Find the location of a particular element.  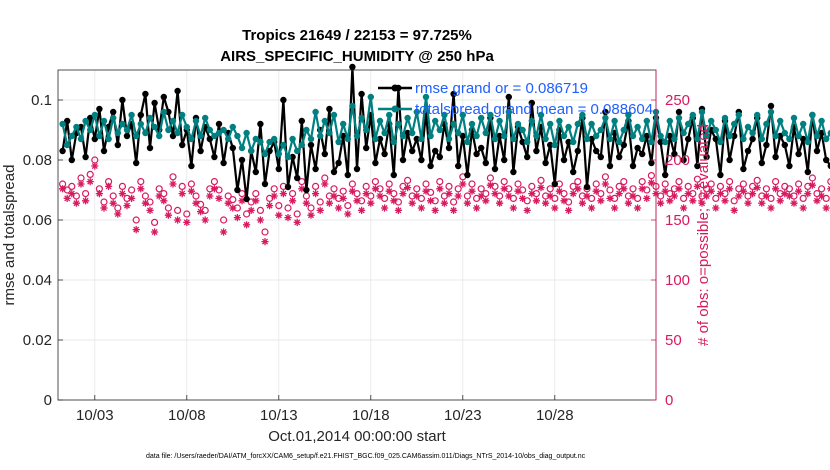

y-tick-label: 0.06 is located at coordinates (37, 220).